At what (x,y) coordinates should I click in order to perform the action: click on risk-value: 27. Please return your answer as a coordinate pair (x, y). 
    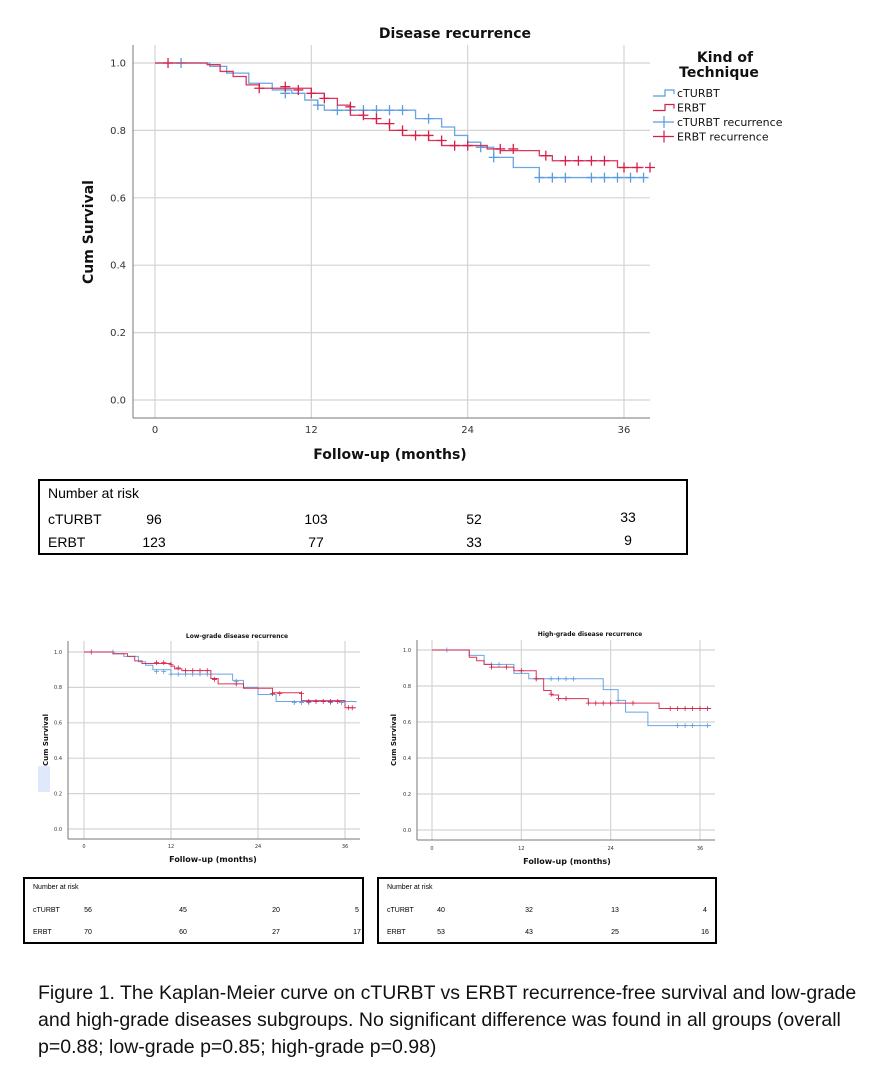
    Looking at the image, I should click on (276, 932).